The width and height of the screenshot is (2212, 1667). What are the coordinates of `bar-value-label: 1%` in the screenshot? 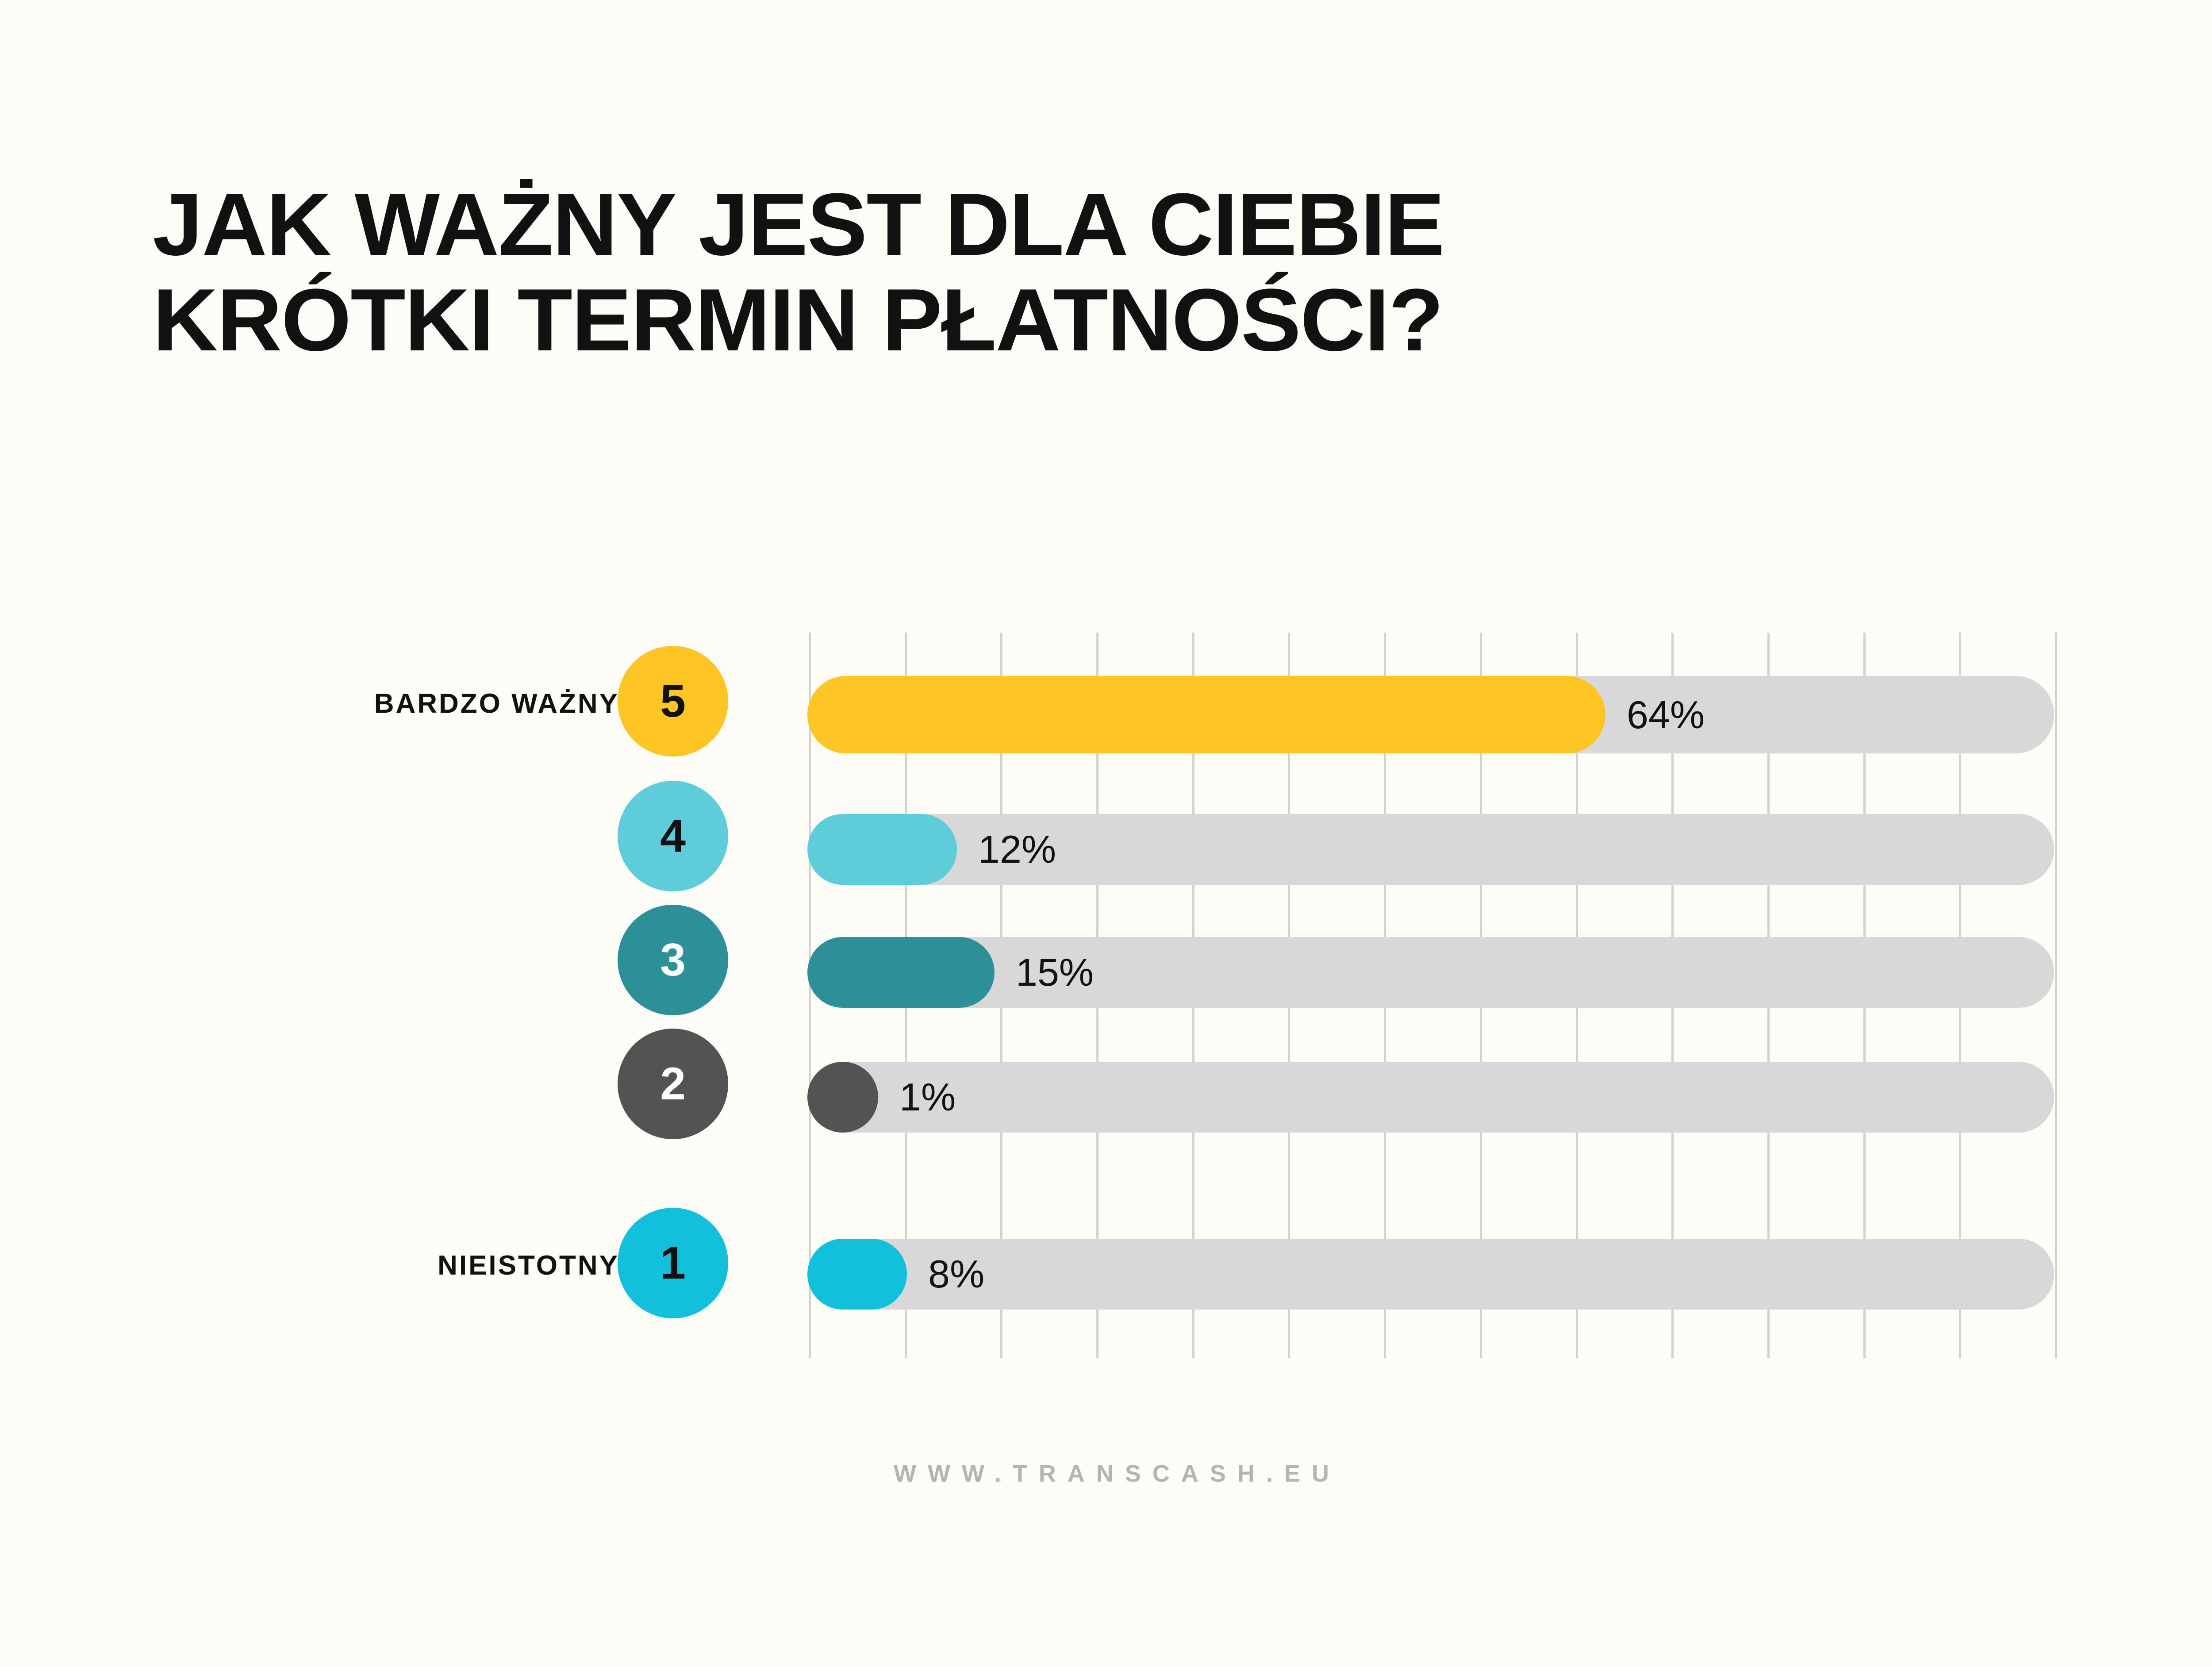 It's located at (927, 1097).